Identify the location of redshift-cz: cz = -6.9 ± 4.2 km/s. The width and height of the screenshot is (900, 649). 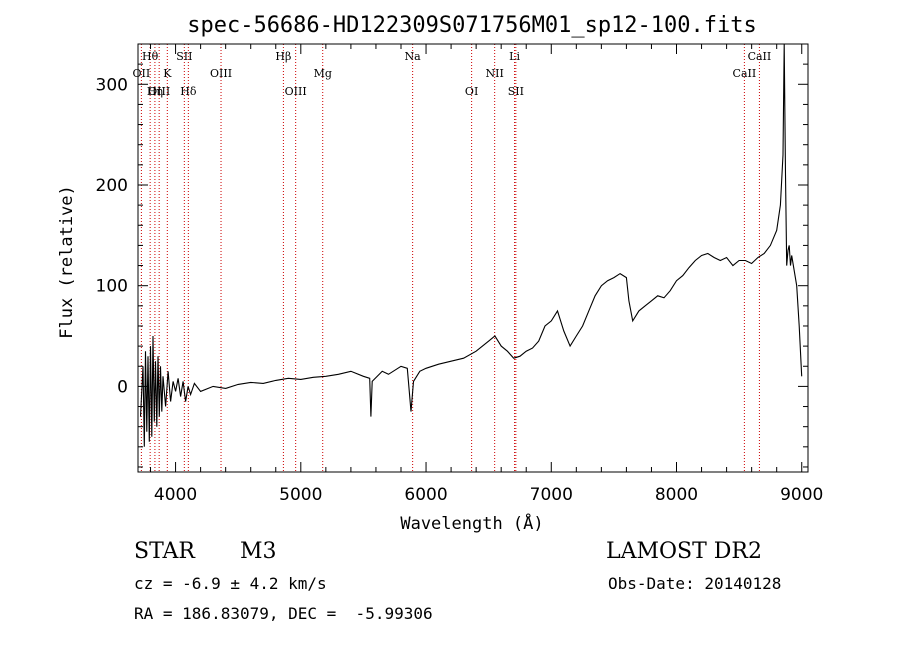
(230, 583).